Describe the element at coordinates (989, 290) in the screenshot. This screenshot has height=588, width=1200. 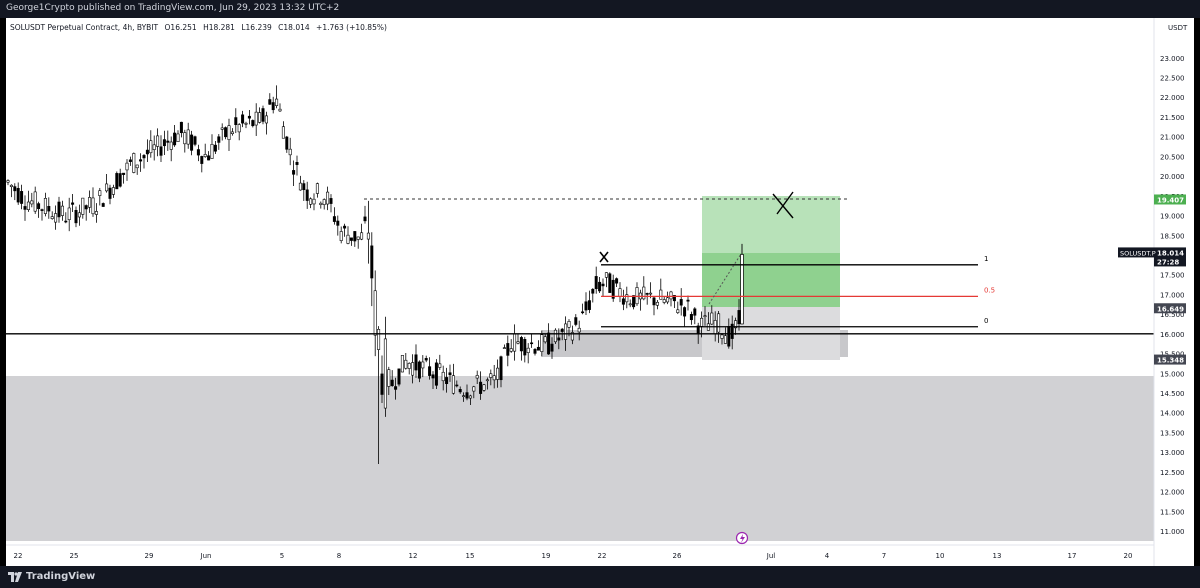
I see `fib-level-label: 0.5` at that location.